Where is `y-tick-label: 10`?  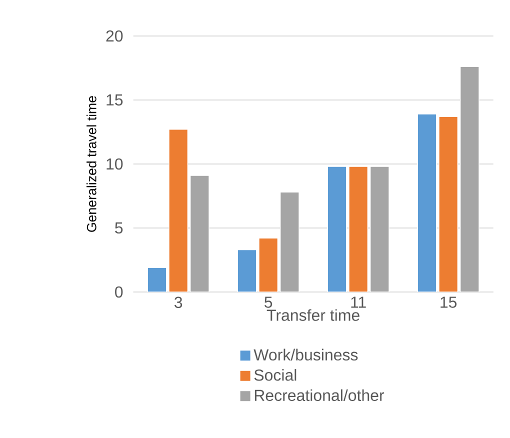
y-tick-label: 10 is located at coordinates (114, 164).